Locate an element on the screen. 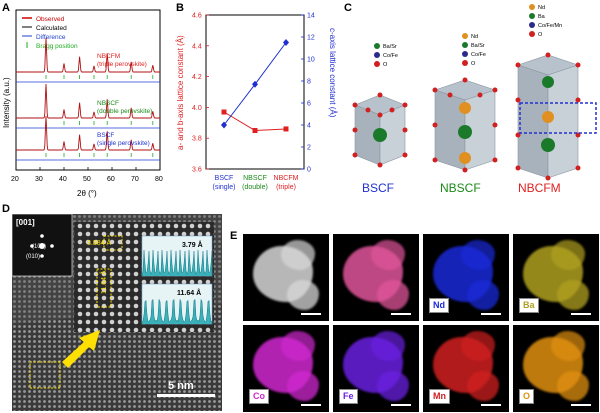 The width and height of the screenshot is (600, 413). xrd-xlabel: 2θ (°) is located at coordinates (87, 193).